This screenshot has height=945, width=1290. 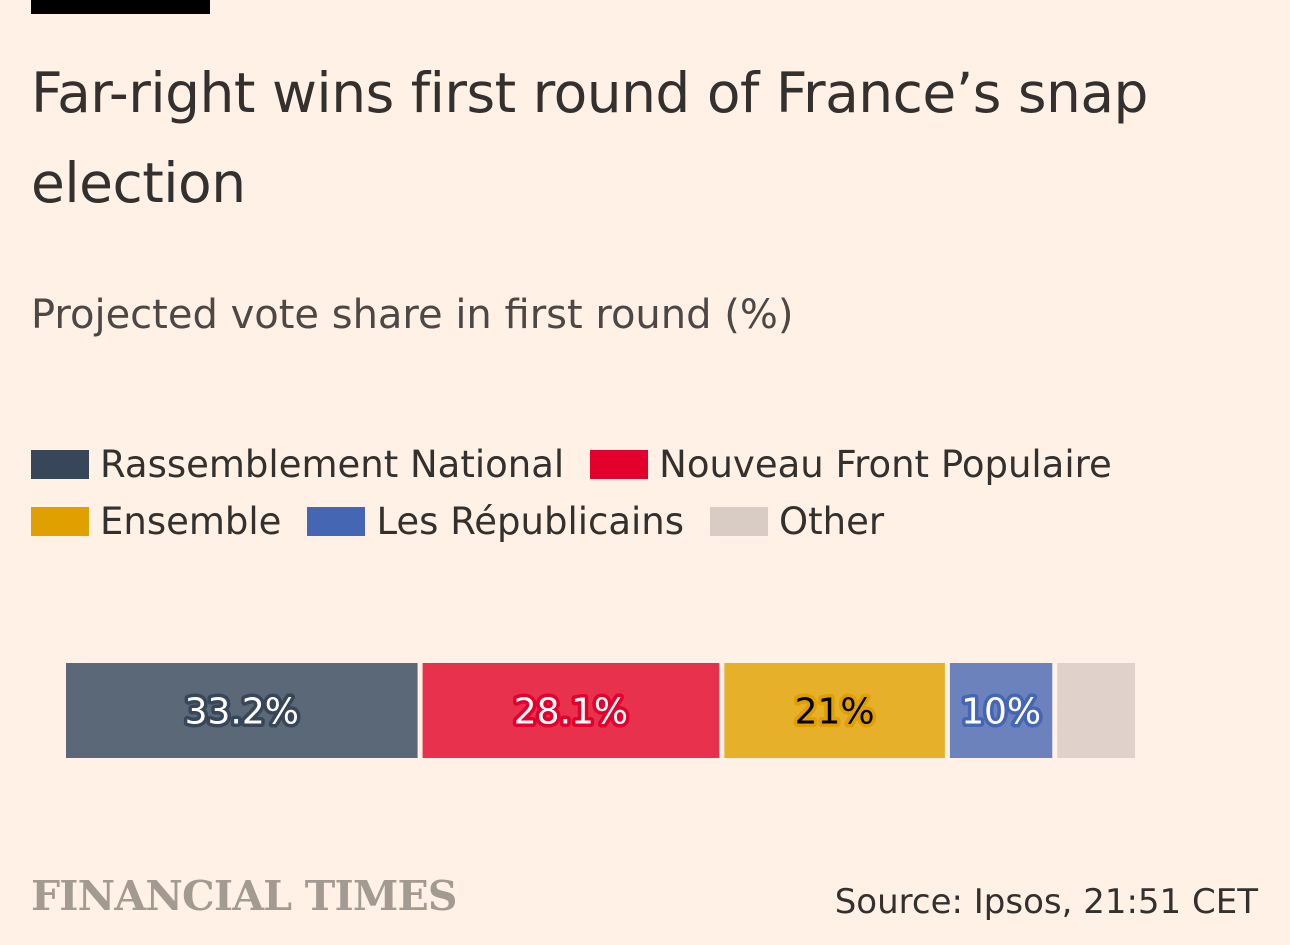 I want to click on bar-other, so click(x=1096, y=710).